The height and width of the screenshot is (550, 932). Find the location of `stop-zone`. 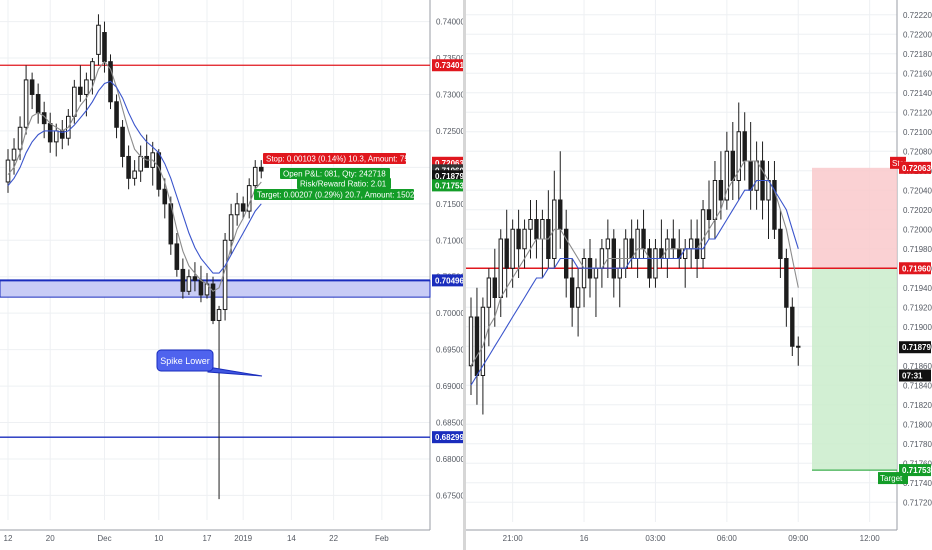

stop-zone is located at coordinates (854, 218).